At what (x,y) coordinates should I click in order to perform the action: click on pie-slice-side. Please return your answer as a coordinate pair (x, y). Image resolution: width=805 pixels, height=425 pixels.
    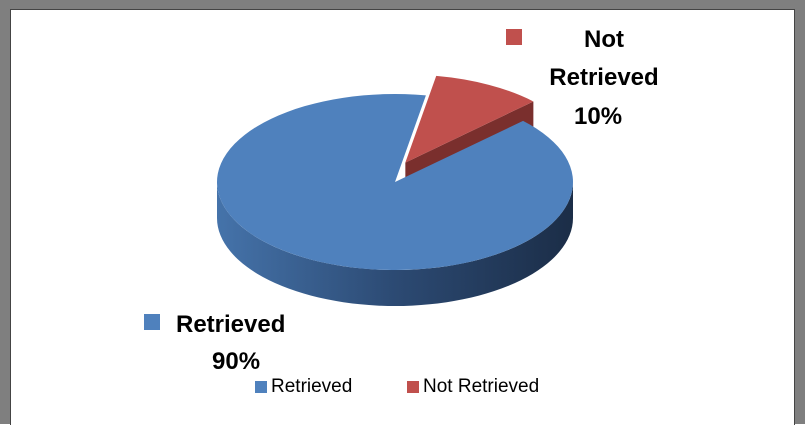
    Looking at the image, I should click on (395, 244).